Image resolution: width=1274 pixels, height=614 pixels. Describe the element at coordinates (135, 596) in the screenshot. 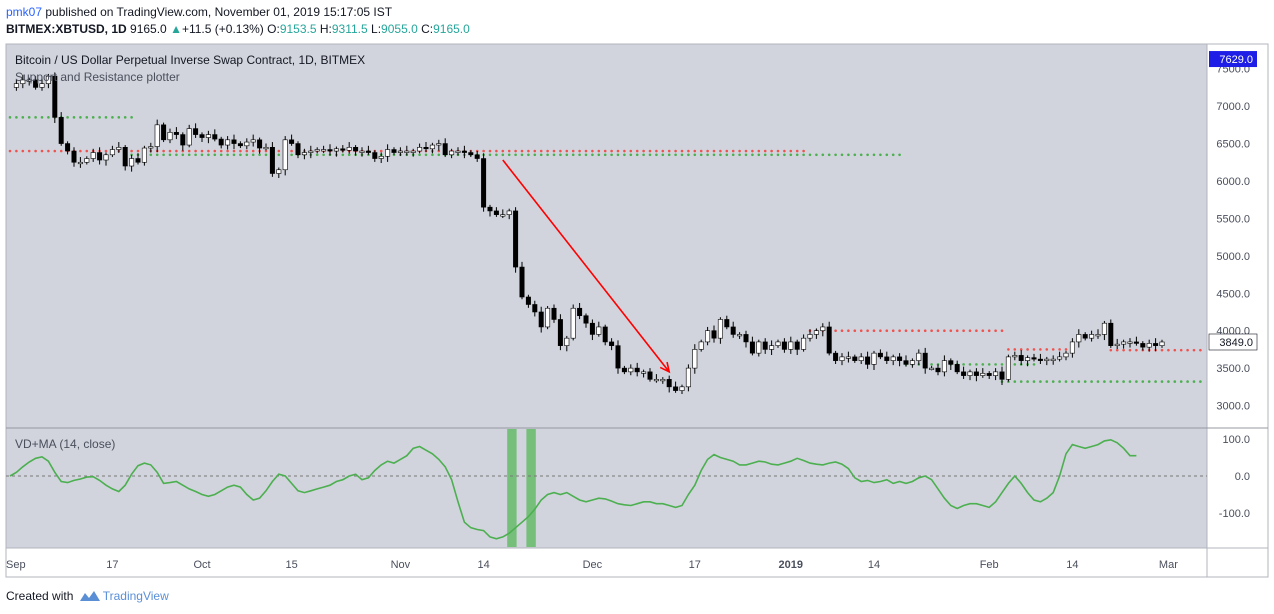

I see `tradingview-brand: TradingView` at that location.